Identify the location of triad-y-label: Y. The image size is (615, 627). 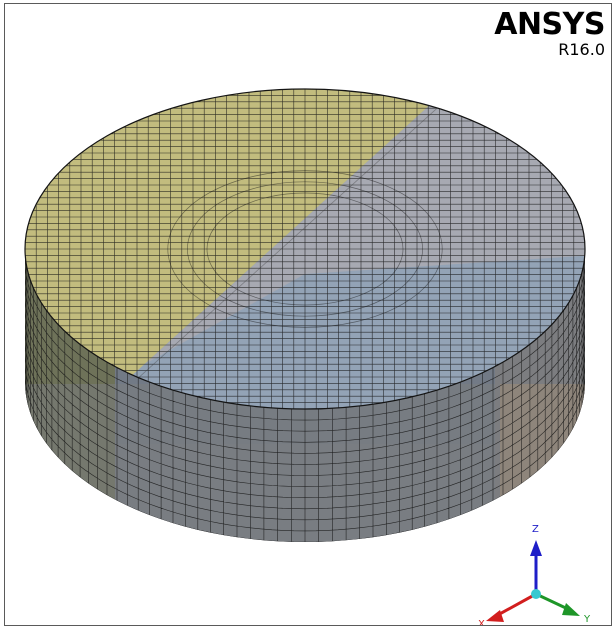
(587, 619).